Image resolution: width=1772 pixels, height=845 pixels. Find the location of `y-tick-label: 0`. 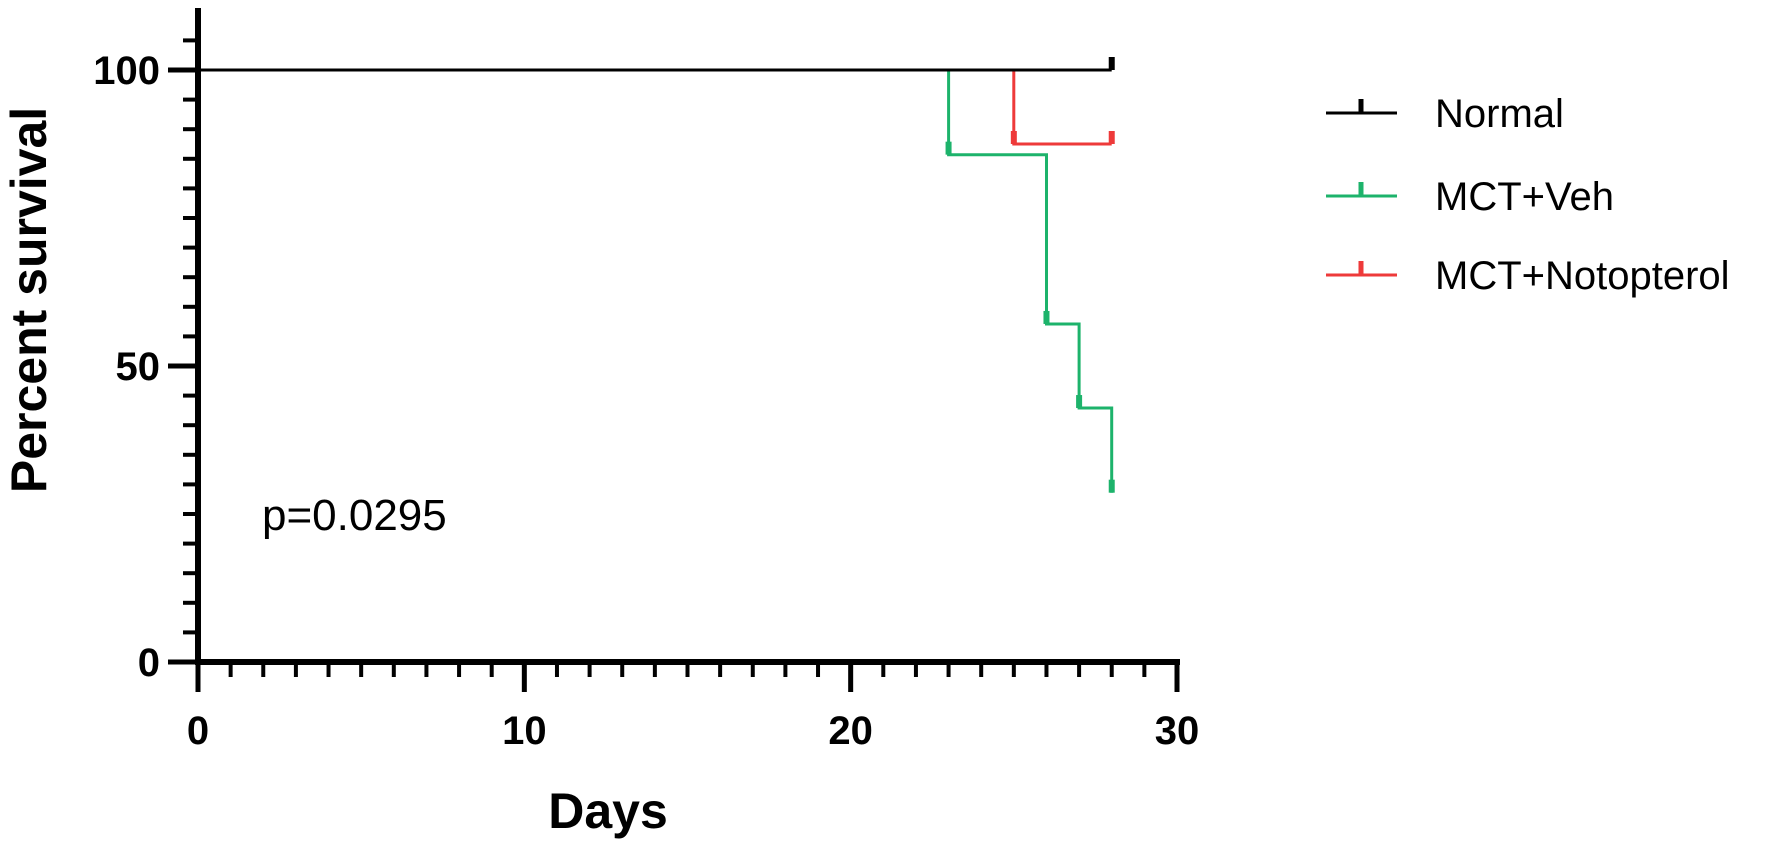

y-tick-label: 0 is located at coordinates (149, 663).